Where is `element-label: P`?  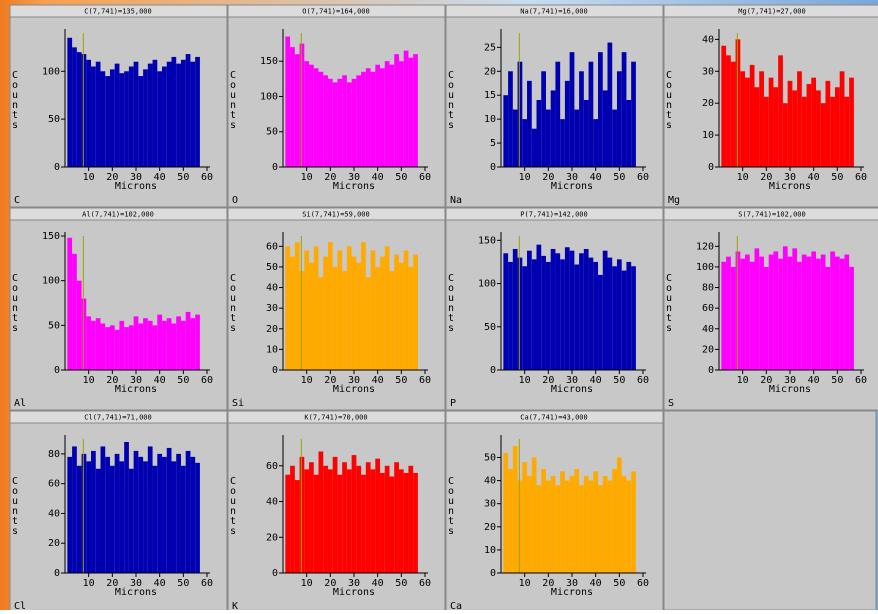
element-label: P is located at coordinates (453, 403).